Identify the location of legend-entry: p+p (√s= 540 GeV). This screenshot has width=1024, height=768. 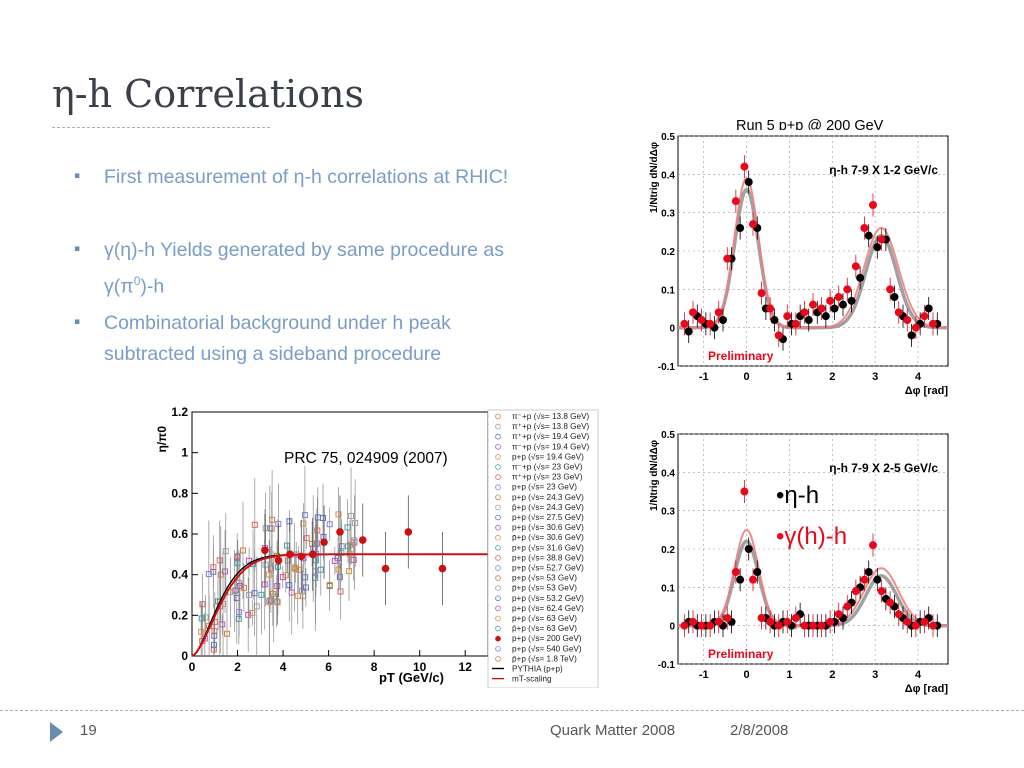
(547, 648).